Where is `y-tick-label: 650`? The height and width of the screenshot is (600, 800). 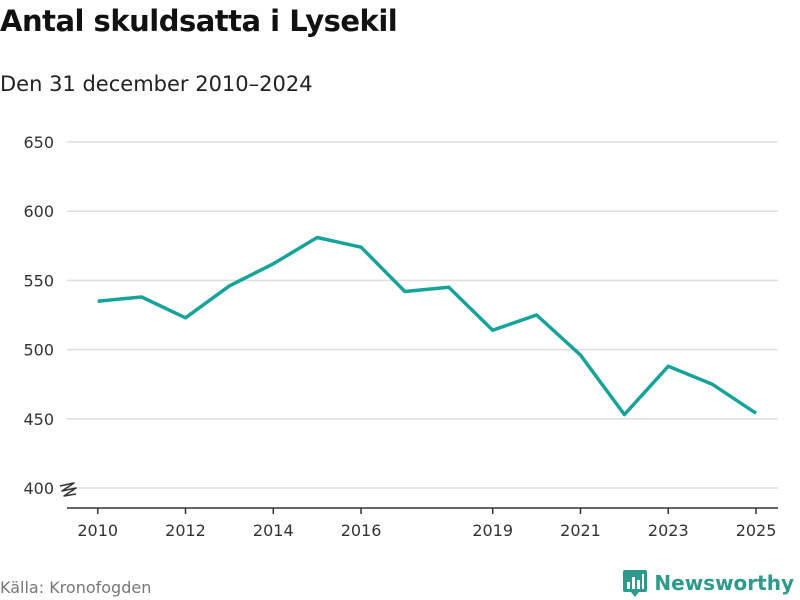
y-tick-label: 650 is located at coordinates (38, 142).